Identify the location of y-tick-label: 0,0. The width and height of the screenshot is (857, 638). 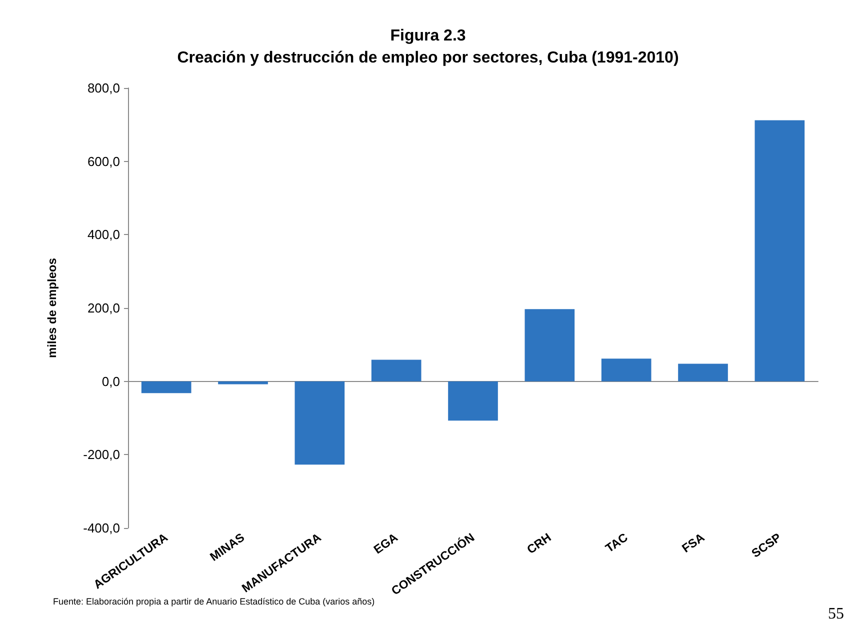
(111, 381).